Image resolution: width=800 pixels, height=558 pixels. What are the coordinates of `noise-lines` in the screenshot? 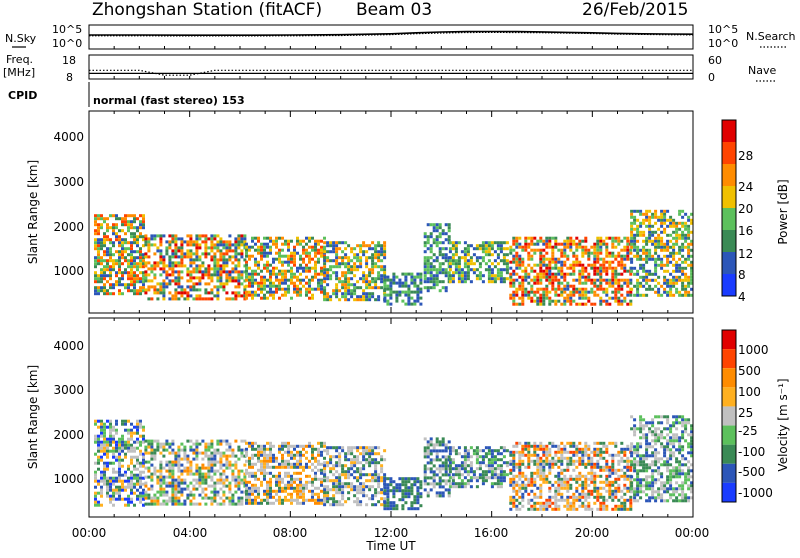 It's located at (391, 34).